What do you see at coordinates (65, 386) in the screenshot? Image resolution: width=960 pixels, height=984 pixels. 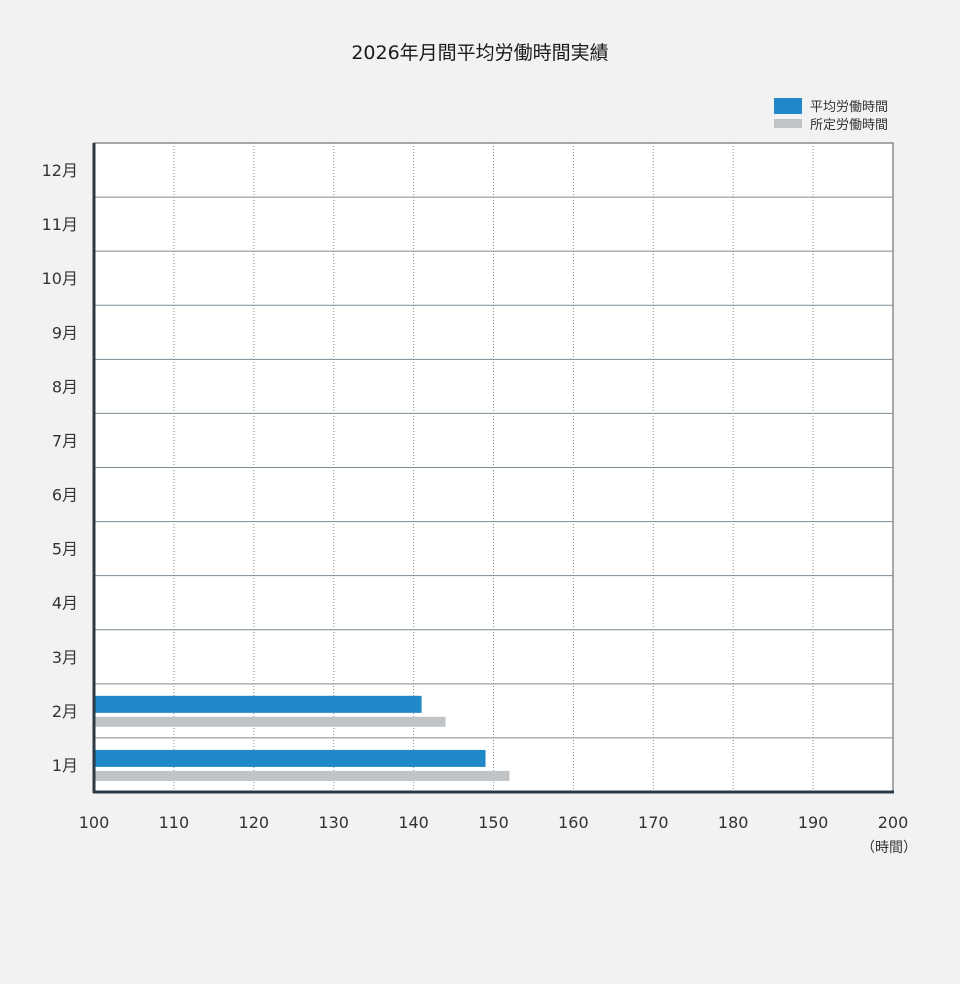 I see `y-tick-label: 8月` at bounding box center [65, 386].